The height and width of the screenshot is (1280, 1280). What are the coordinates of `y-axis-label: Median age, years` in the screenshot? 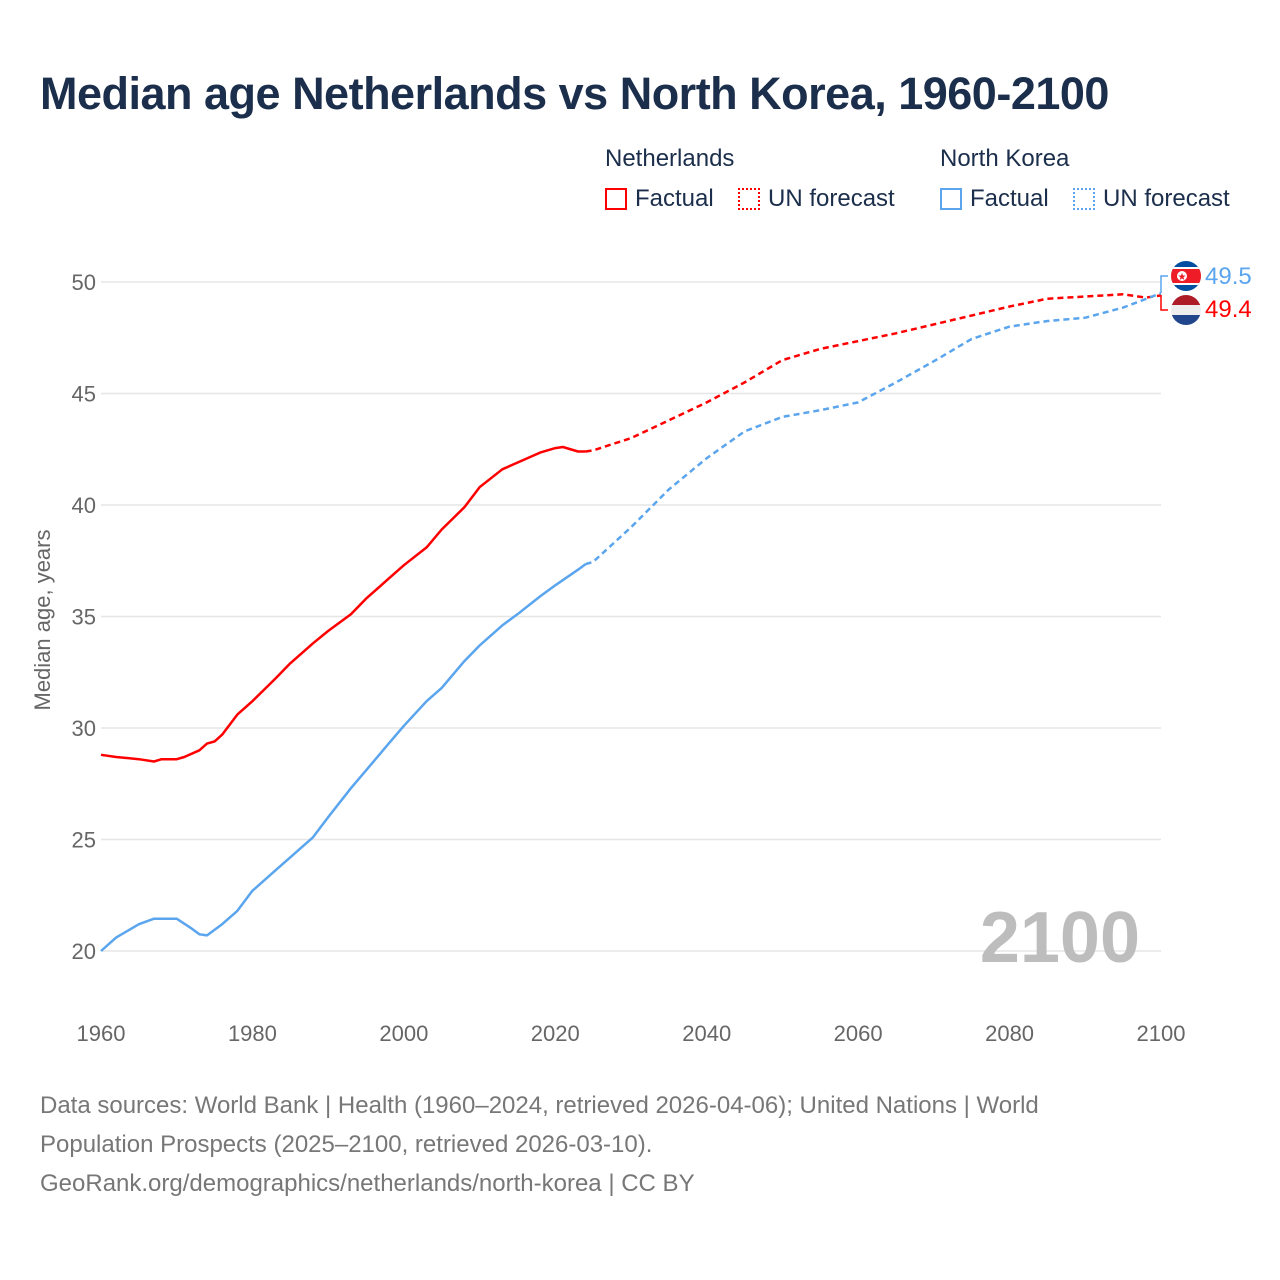 It's located at (42, 620).